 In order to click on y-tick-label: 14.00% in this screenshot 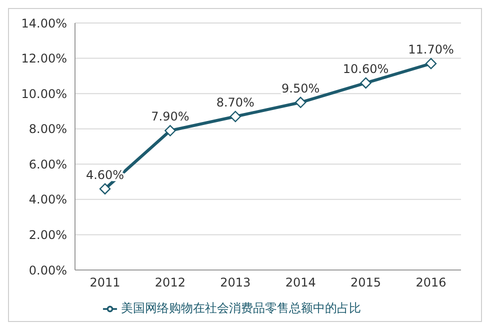, I will do `click(44, 23)`.